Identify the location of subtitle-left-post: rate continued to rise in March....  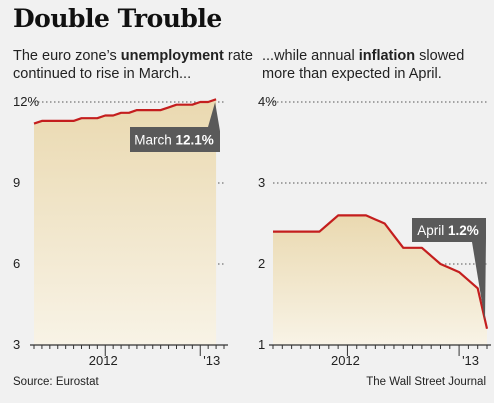
(133, 65).